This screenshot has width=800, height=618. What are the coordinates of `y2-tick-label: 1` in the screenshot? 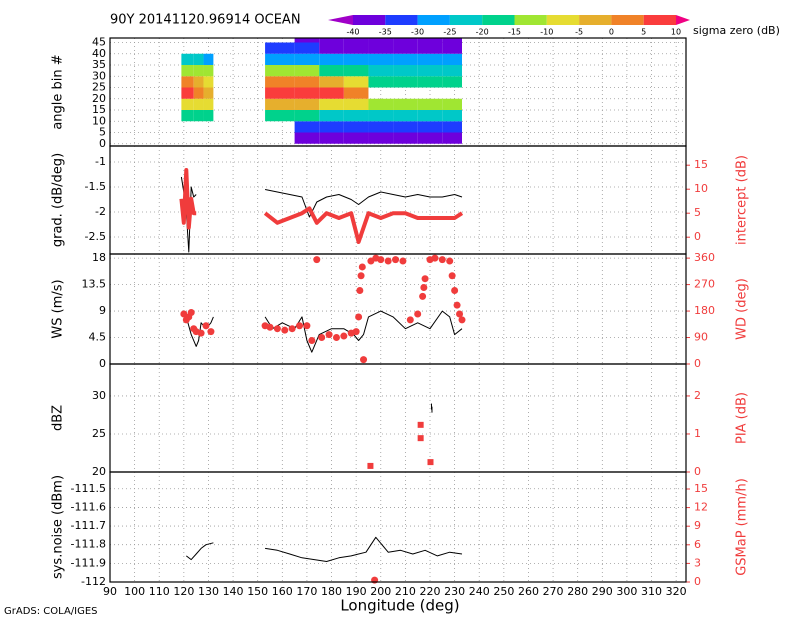 It's located at (697, 433).